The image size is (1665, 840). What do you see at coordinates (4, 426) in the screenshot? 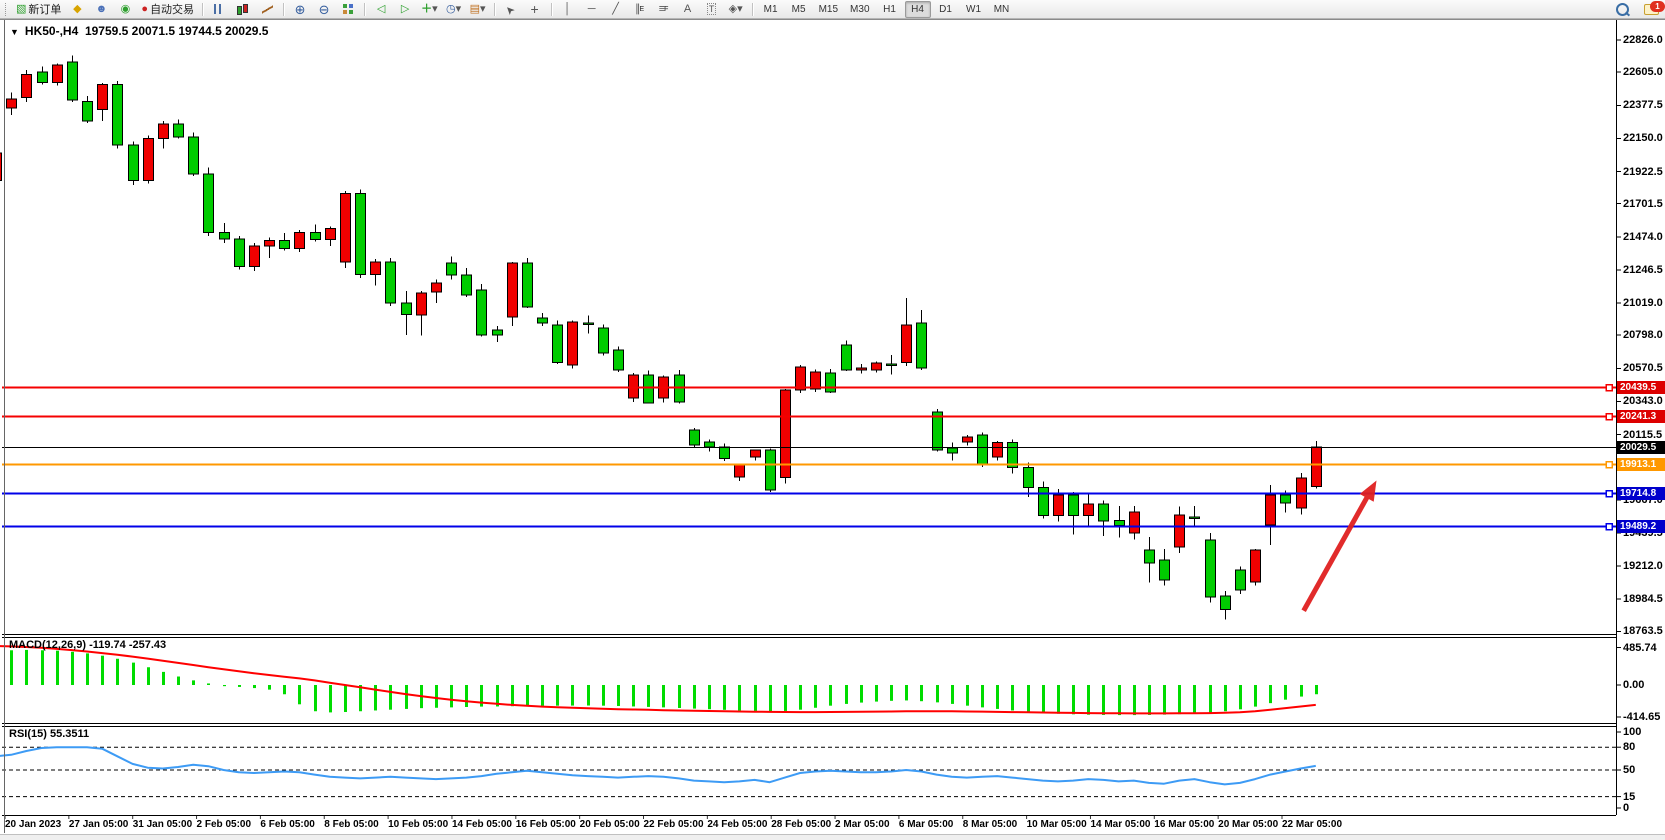
I see `window-left-border` at bounding box center [4, 426].